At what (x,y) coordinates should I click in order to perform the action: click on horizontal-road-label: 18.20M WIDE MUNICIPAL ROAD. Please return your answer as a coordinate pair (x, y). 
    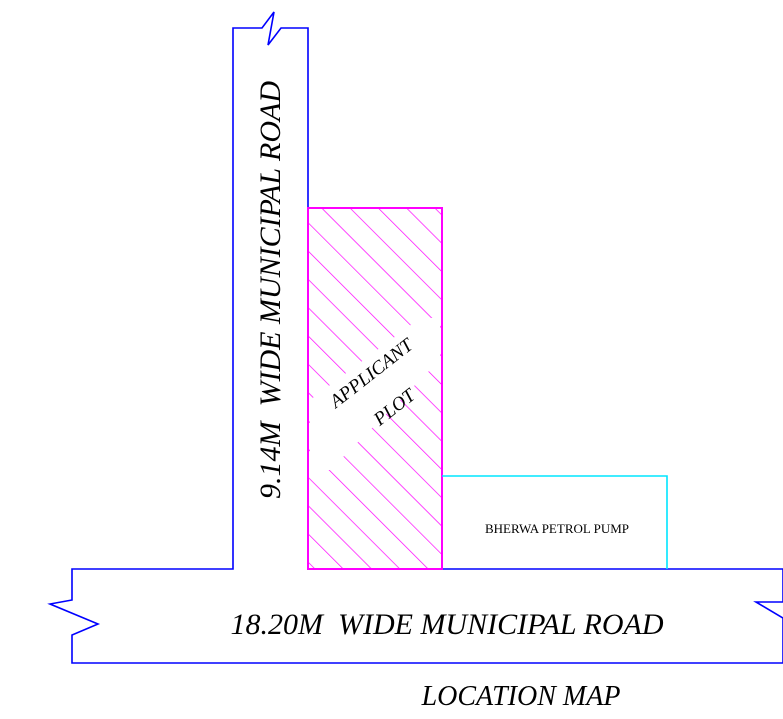
    Looking at the image, I should click on (446, 624).